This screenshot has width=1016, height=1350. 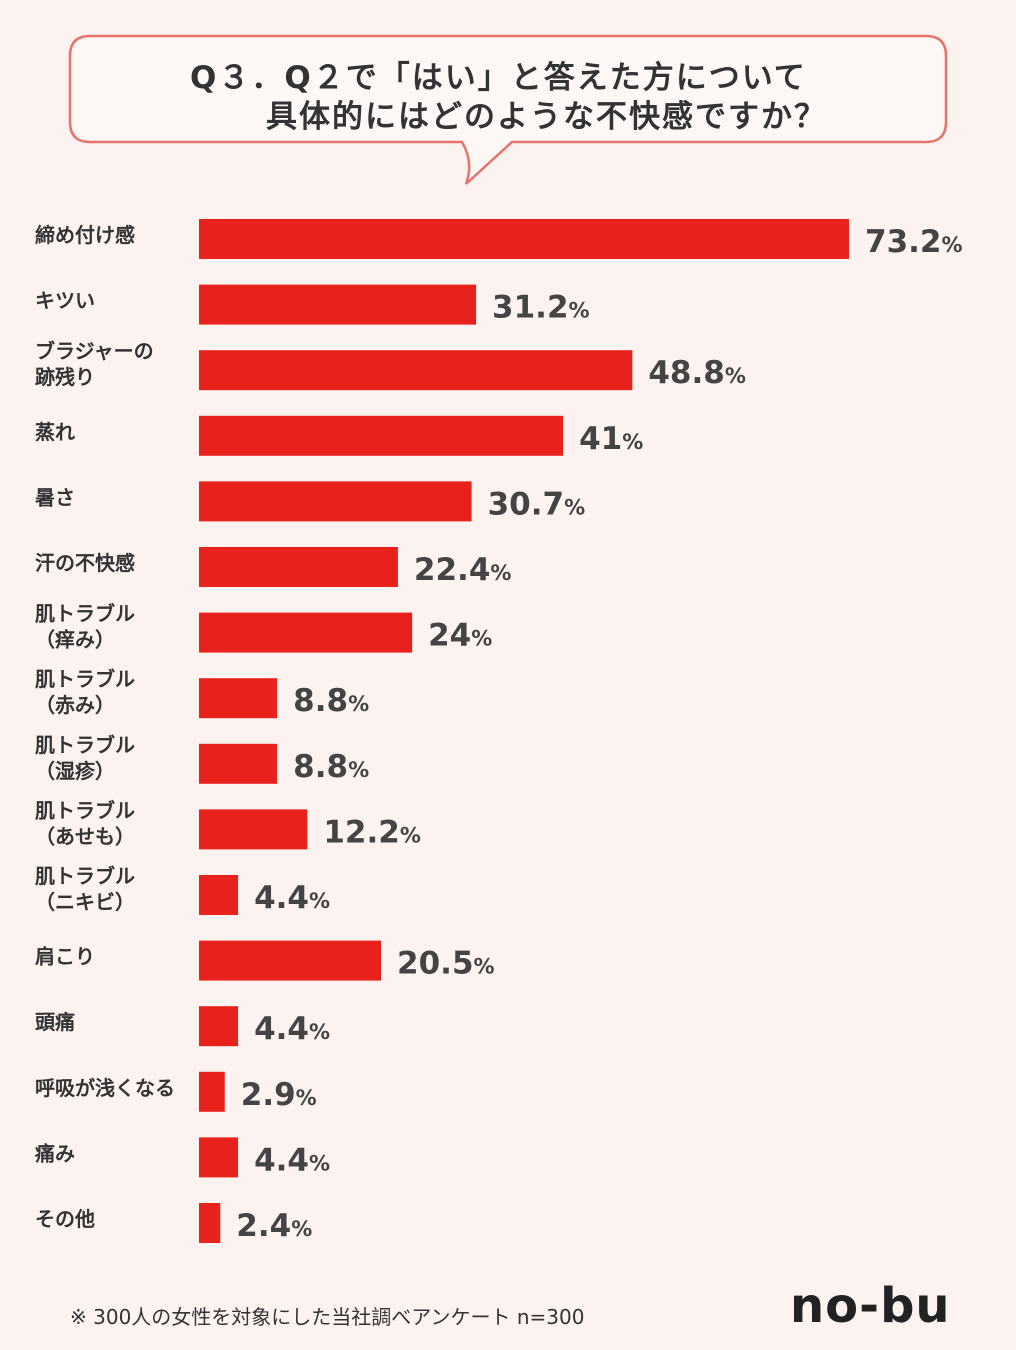 I want to click on category-label: ブラジャーの跡残り, so click(x=94, y=364).